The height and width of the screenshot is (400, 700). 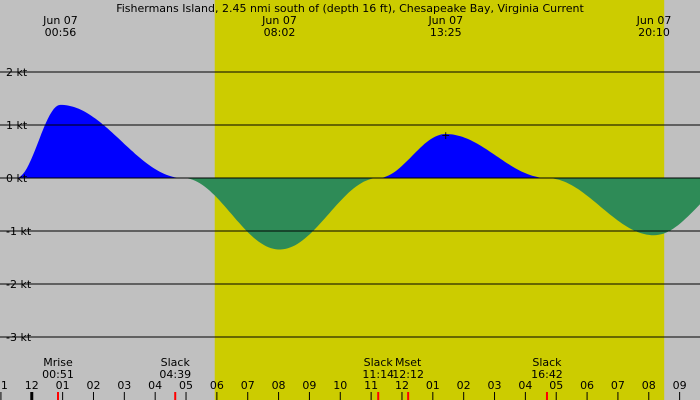 I want to click on event-time-label: 12:12, so click(x=408, y=374).